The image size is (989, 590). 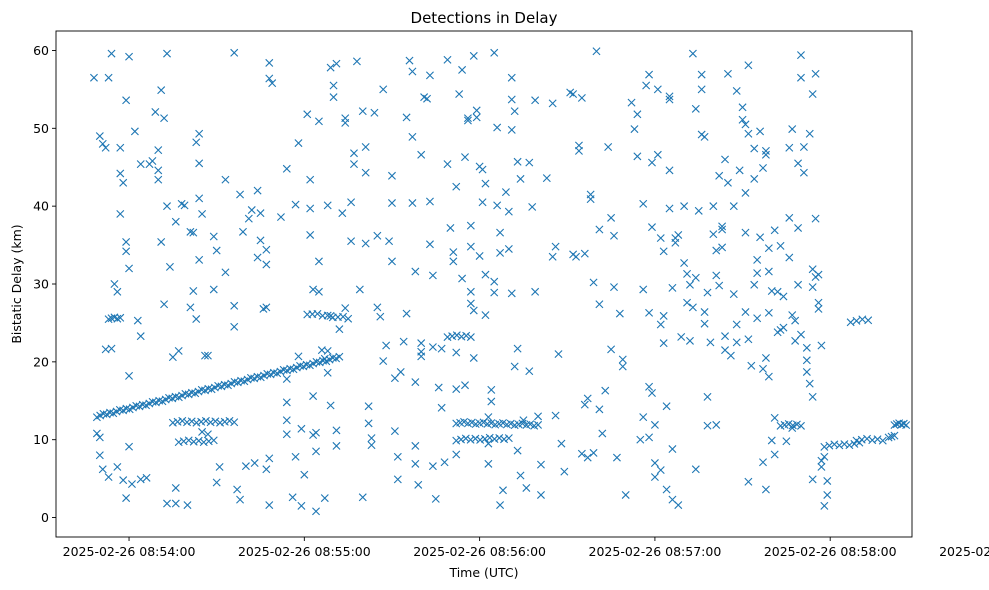 I want to click on x-tick-label: 2025-02-26 08:57:00, so click(x=655, y=551).